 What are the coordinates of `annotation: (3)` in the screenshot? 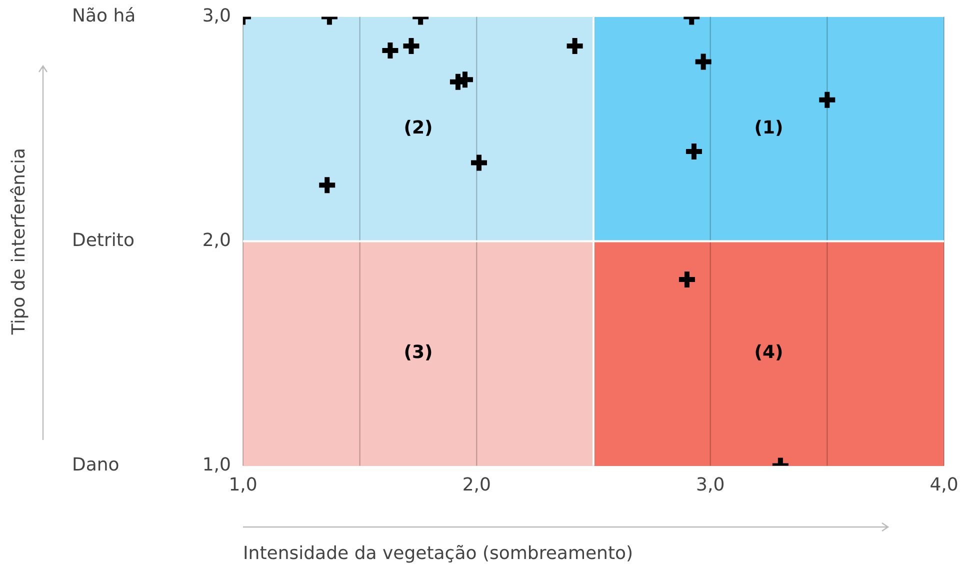 It's located at (418, 353).